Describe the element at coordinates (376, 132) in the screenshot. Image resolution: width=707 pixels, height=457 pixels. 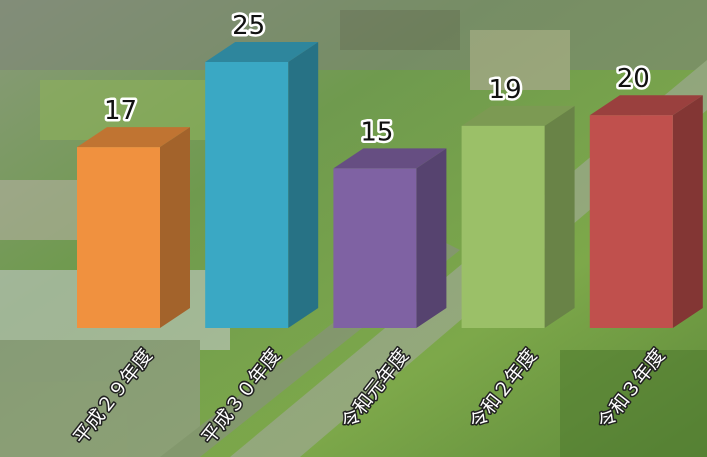
I see `value-label: 15` at that location.